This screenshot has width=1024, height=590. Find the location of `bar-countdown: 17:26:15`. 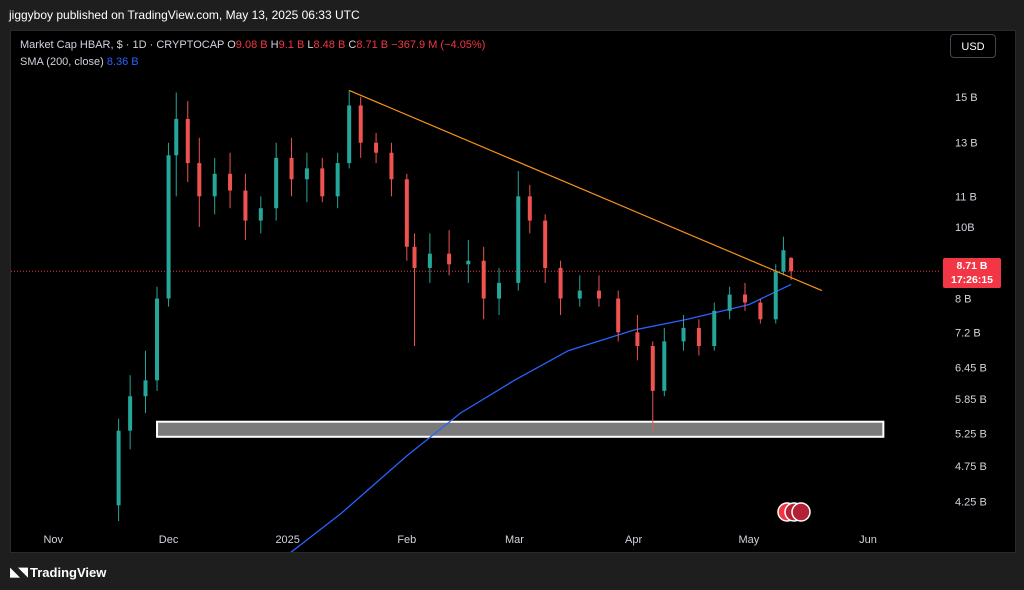

bar-countdown: 17:26:15 is located at coordinates (972, 280).